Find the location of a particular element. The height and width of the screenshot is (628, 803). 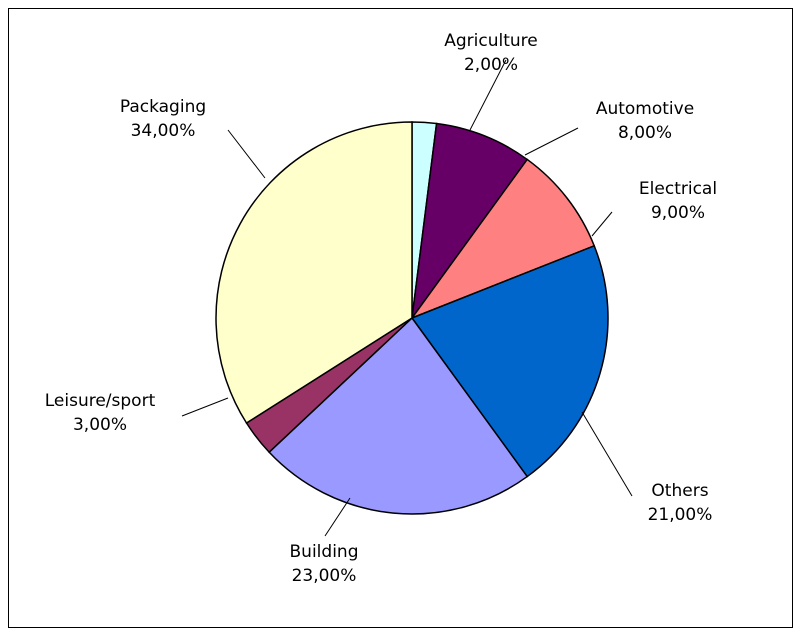

slice-value-label: 2,00% is located at coordinates (491, 65).